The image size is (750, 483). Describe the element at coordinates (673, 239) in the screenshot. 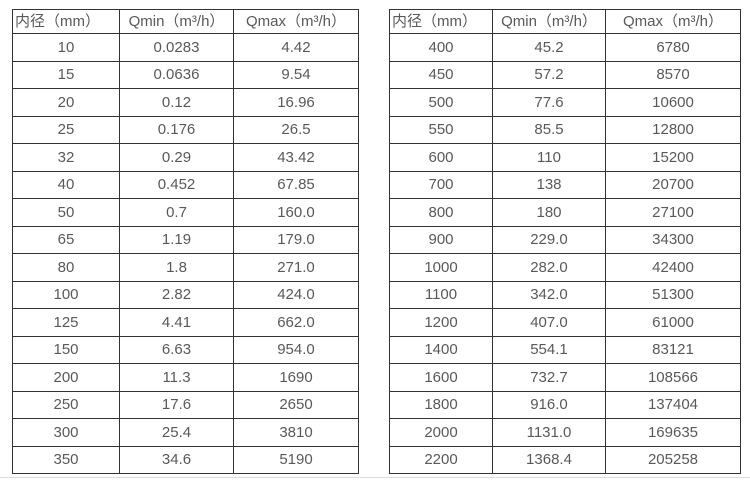

I see `cell: 34300` at that location.